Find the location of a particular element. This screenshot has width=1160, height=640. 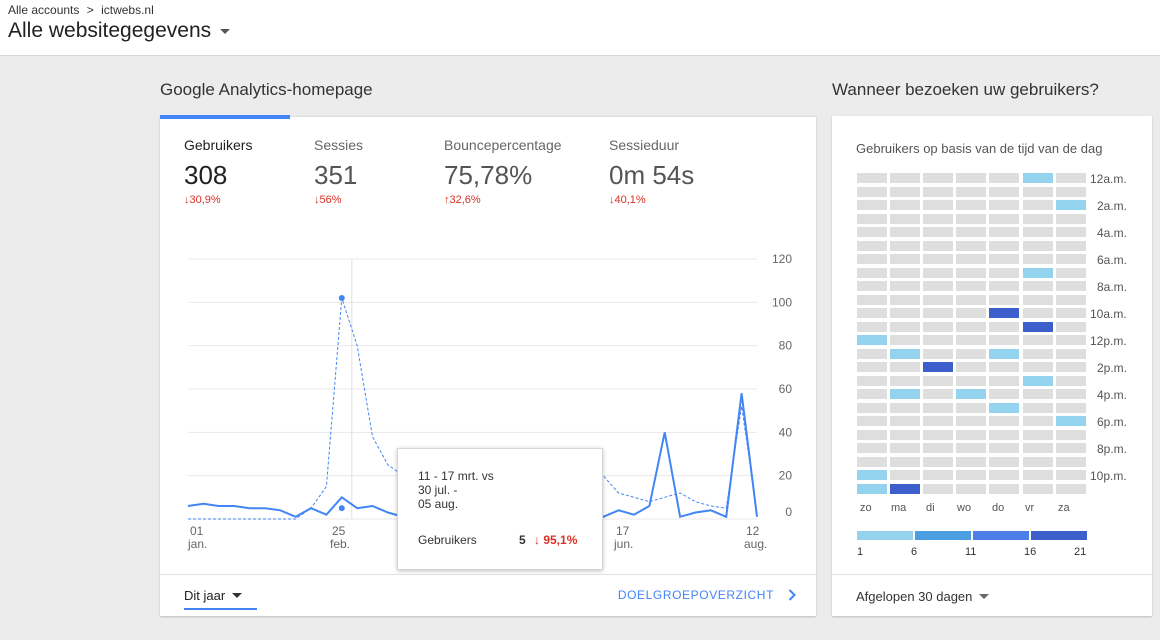

metric-tab-gebruikers: Gebruikers 308 ↓30,9% is located at coordinates (218, 171).